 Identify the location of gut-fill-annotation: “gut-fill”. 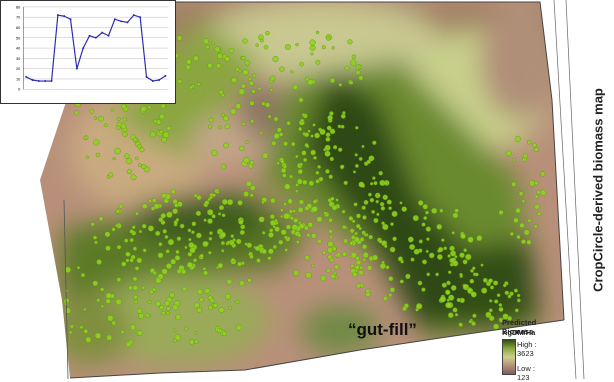
(382, 329).